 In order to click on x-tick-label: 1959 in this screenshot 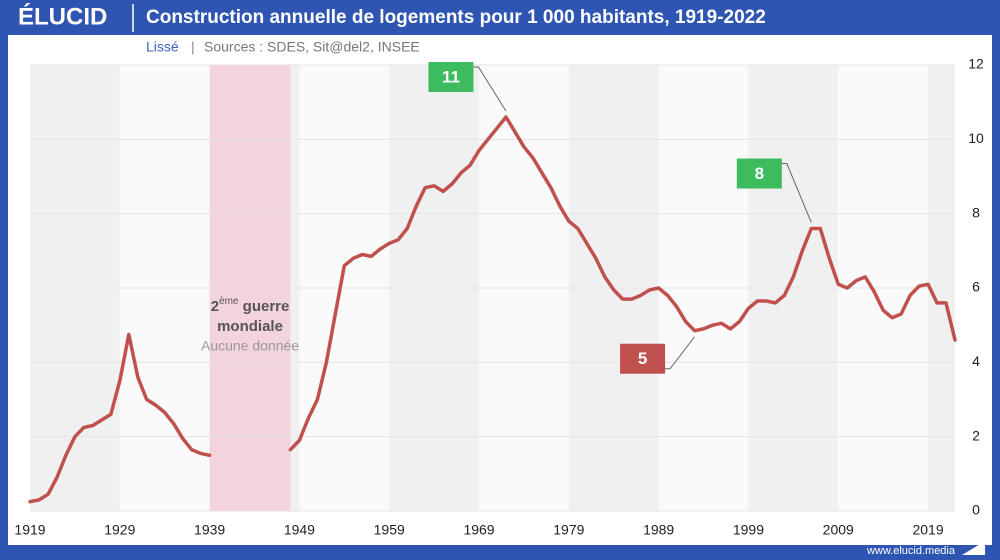, I will do `click(389, 530)`.